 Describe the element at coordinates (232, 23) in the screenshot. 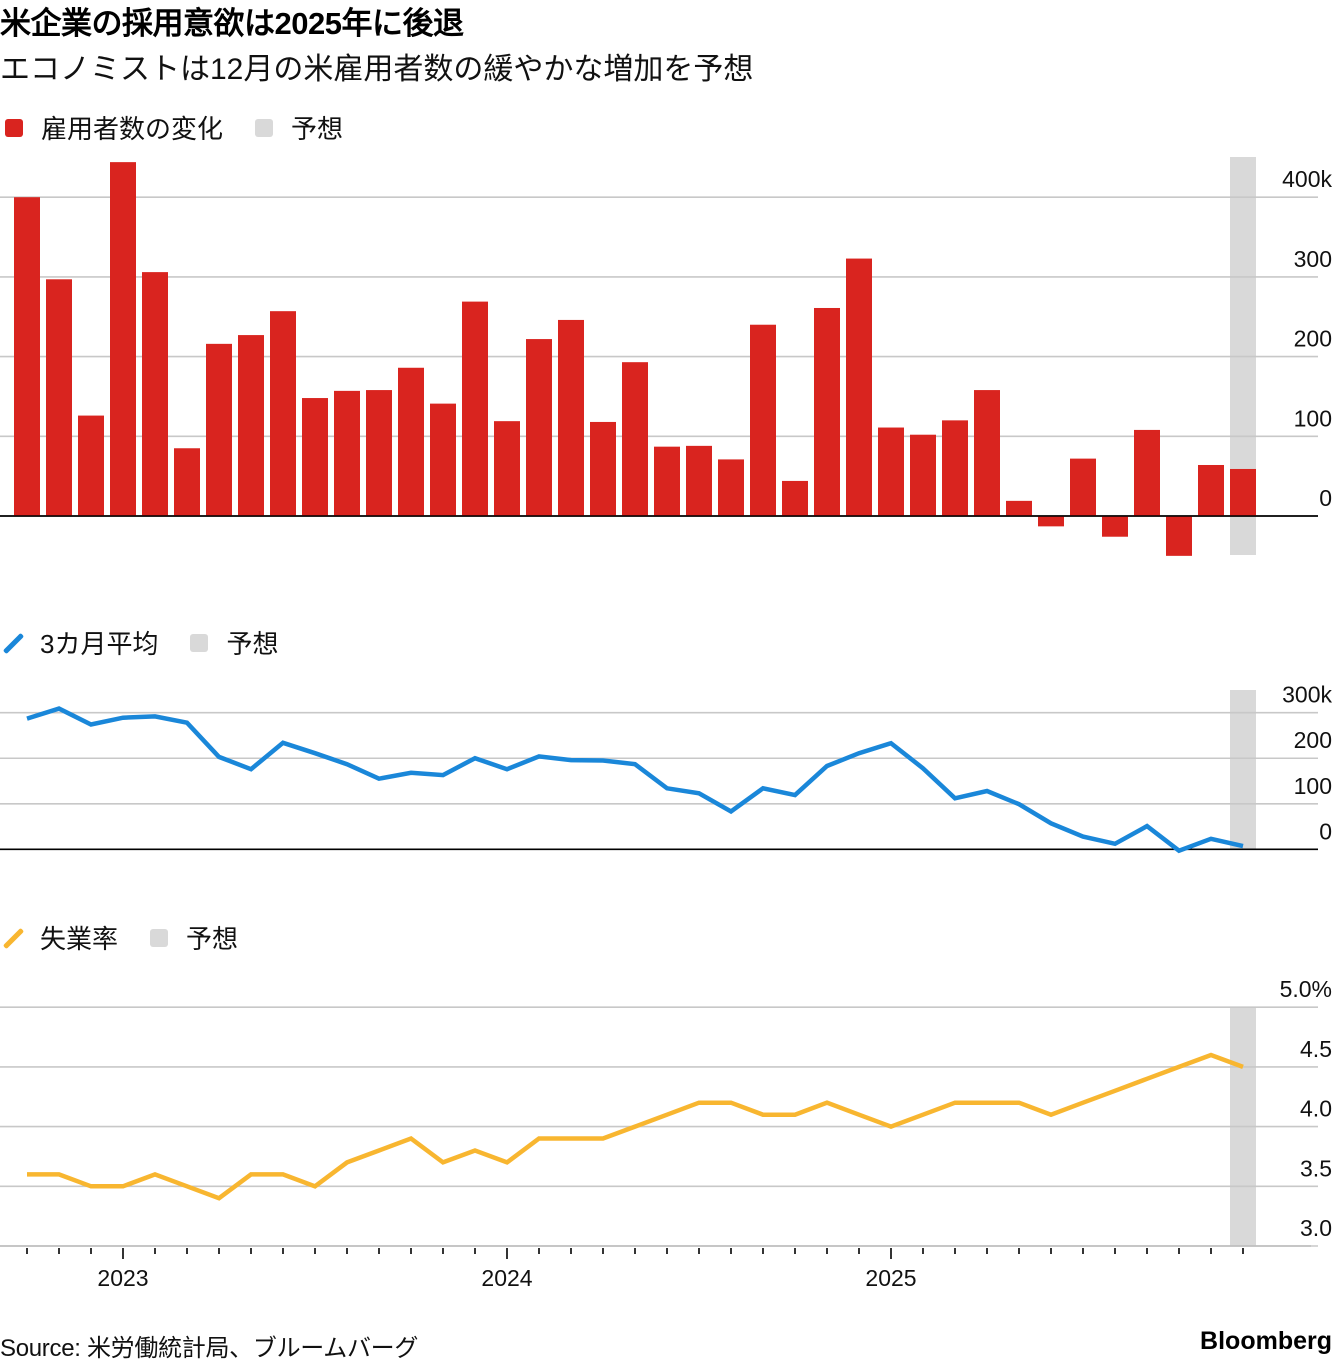

I see `chart-title: 米企業の採用意欲は2025年に後退` at that location.